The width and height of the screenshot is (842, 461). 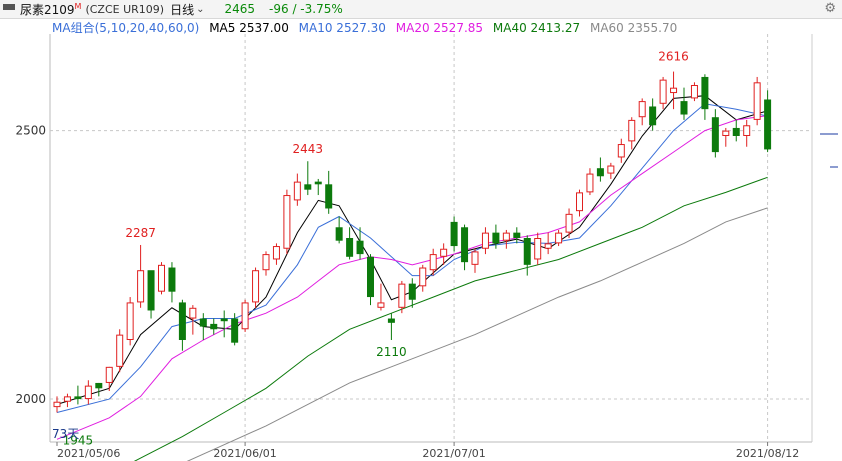 I want to click on x-tick-label: 2021/07/01, so click(x=453, y=453).